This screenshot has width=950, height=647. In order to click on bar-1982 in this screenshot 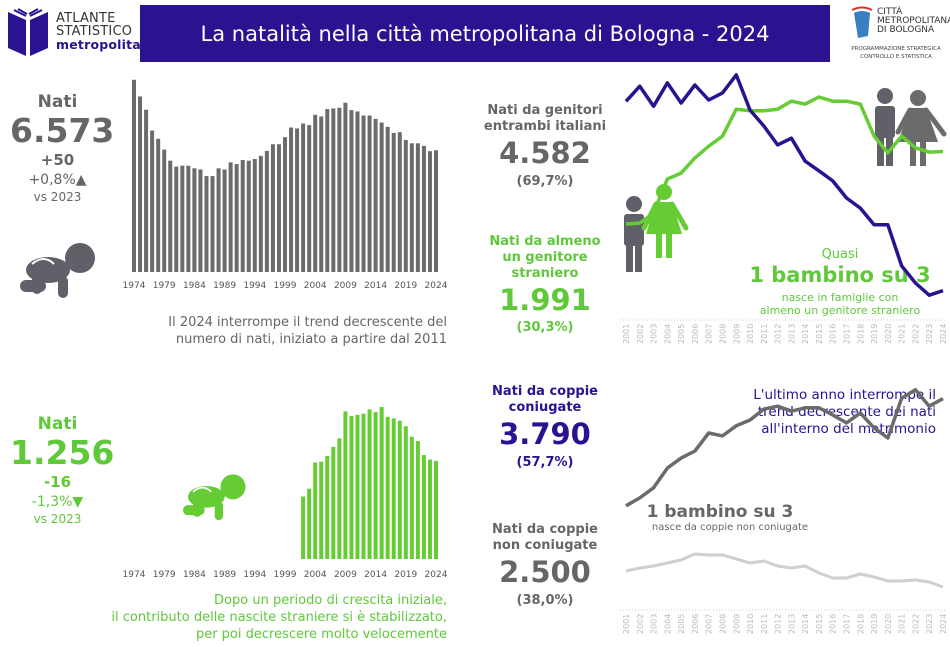, I will do `click(182, 218)`.